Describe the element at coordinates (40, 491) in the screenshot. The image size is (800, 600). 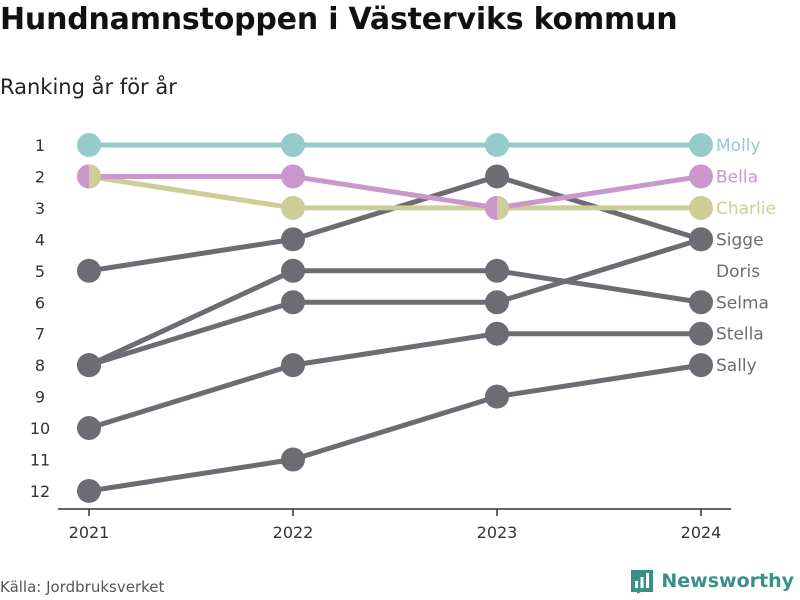
I see `y-tick-label: 12` at that location.